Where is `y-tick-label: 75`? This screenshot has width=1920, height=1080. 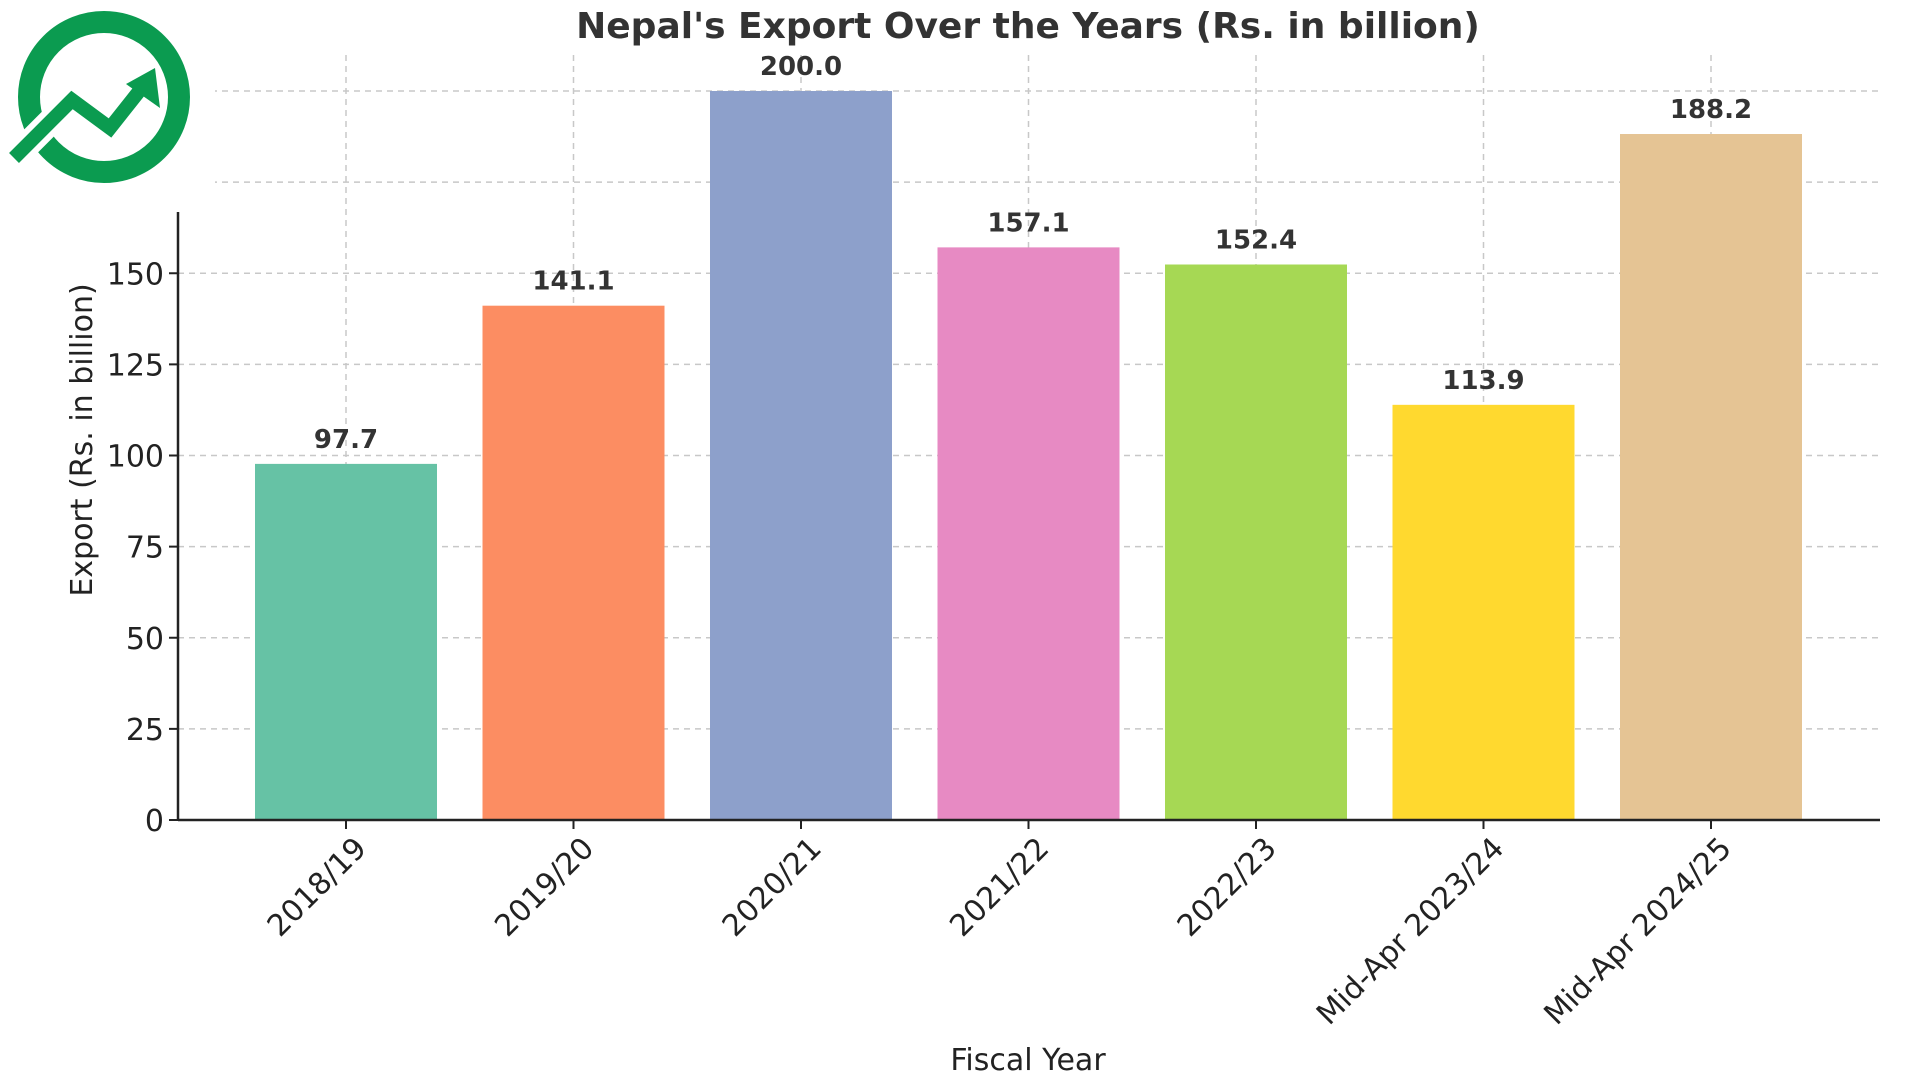
y-tick-label: 75 is located at coordinates (145, 548).